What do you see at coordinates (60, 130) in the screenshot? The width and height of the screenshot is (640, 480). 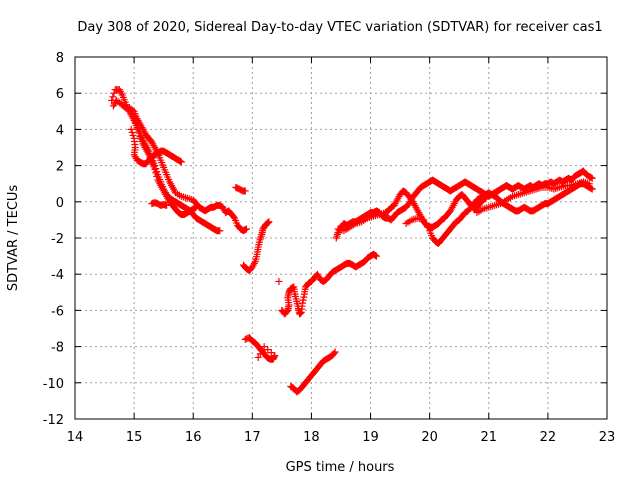 I see `y-tick-label: 4` at bounding box center [60, 130].